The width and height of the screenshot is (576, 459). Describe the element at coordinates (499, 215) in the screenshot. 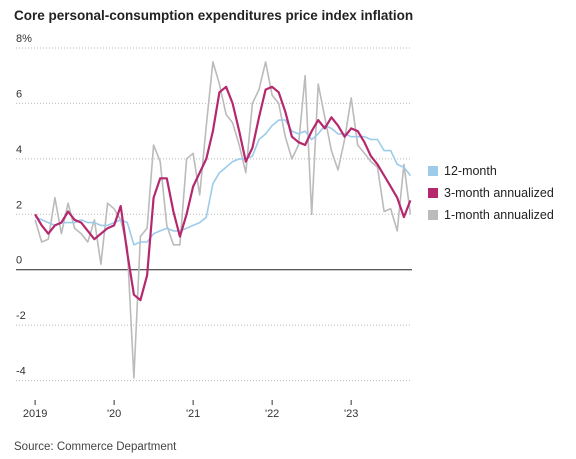

I see `legend-label: 1-month annualized` at that location.